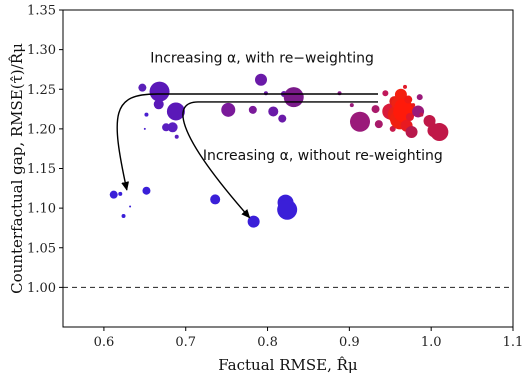  Describe the element at coordinates (104, 342) in the screenshot. I see `x-tick-label: 0.6` at that location.